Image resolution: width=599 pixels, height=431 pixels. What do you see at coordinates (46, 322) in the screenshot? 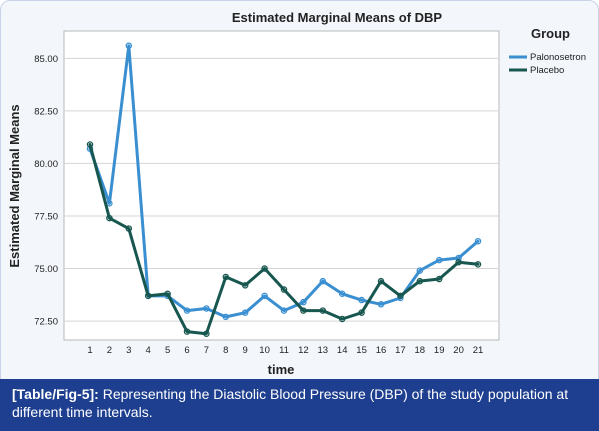
I see `y-tick-label: 72.50` at bounding box center [46, 322].